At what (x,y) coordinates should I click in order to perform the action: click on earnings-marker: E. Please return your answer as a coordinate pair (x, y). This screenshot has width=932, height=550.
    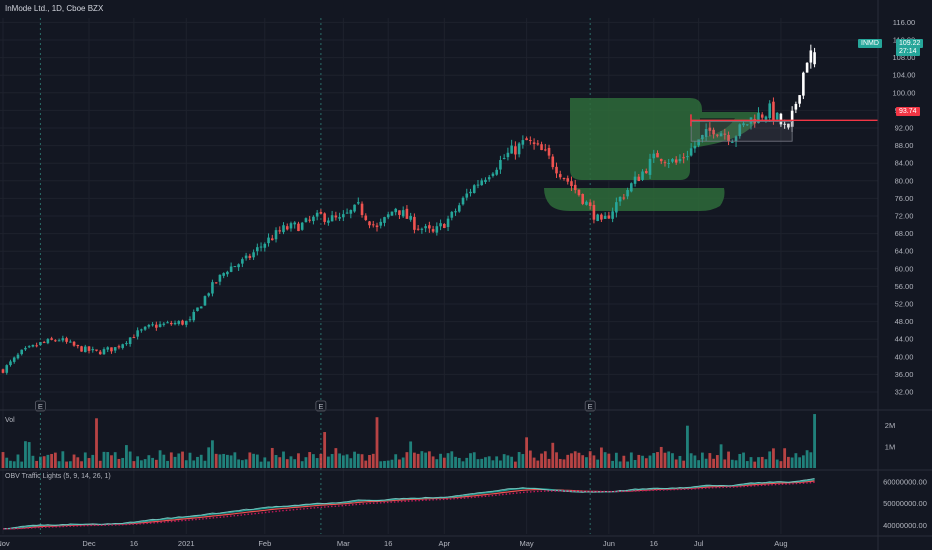
    Looking at the image, I should click on (590, 406).